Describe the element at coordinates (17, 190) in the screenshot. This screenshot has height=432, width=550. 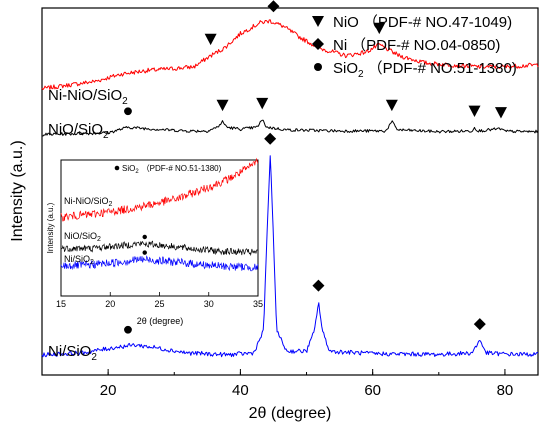
I see `y-axis-label: Intensity (a.u.)` at that location.